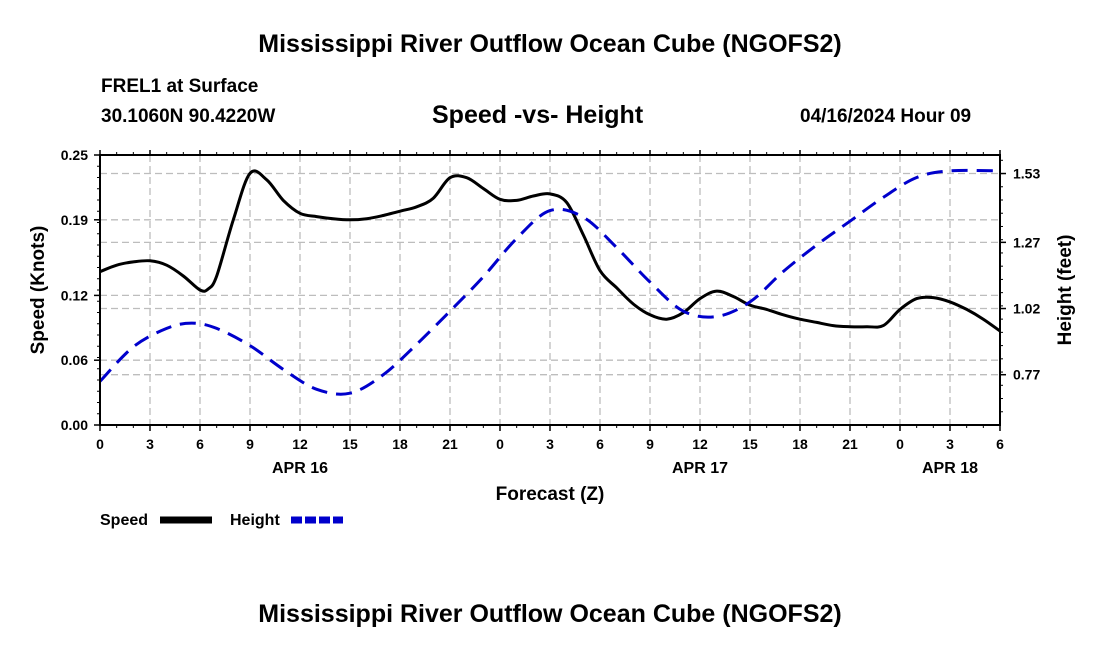  Describe the element at coordinates (1026, 174) in the screenshot. I see `y2-tick-label: 1.53` at that location.